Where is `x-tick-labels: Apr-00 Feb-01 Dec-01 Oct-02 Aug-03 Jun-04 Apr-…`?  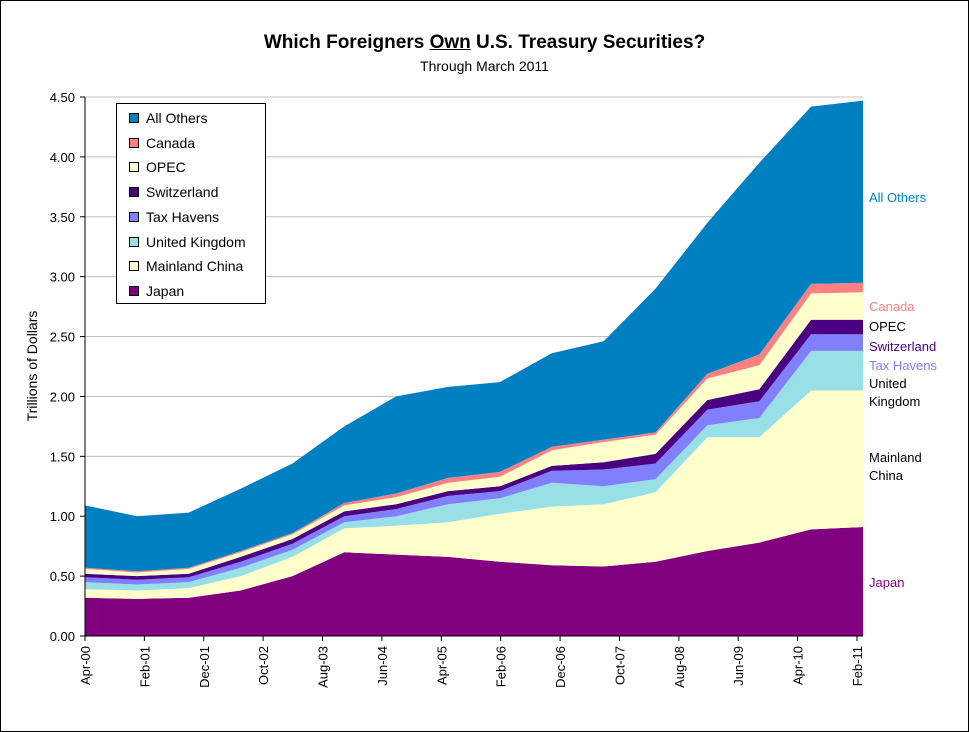
x-tick-labels: Apr-00 Feb-01 Dec-01 Oct-02 Aug-03 Jun-04 Apr-… is located at coordinates (471, 662).